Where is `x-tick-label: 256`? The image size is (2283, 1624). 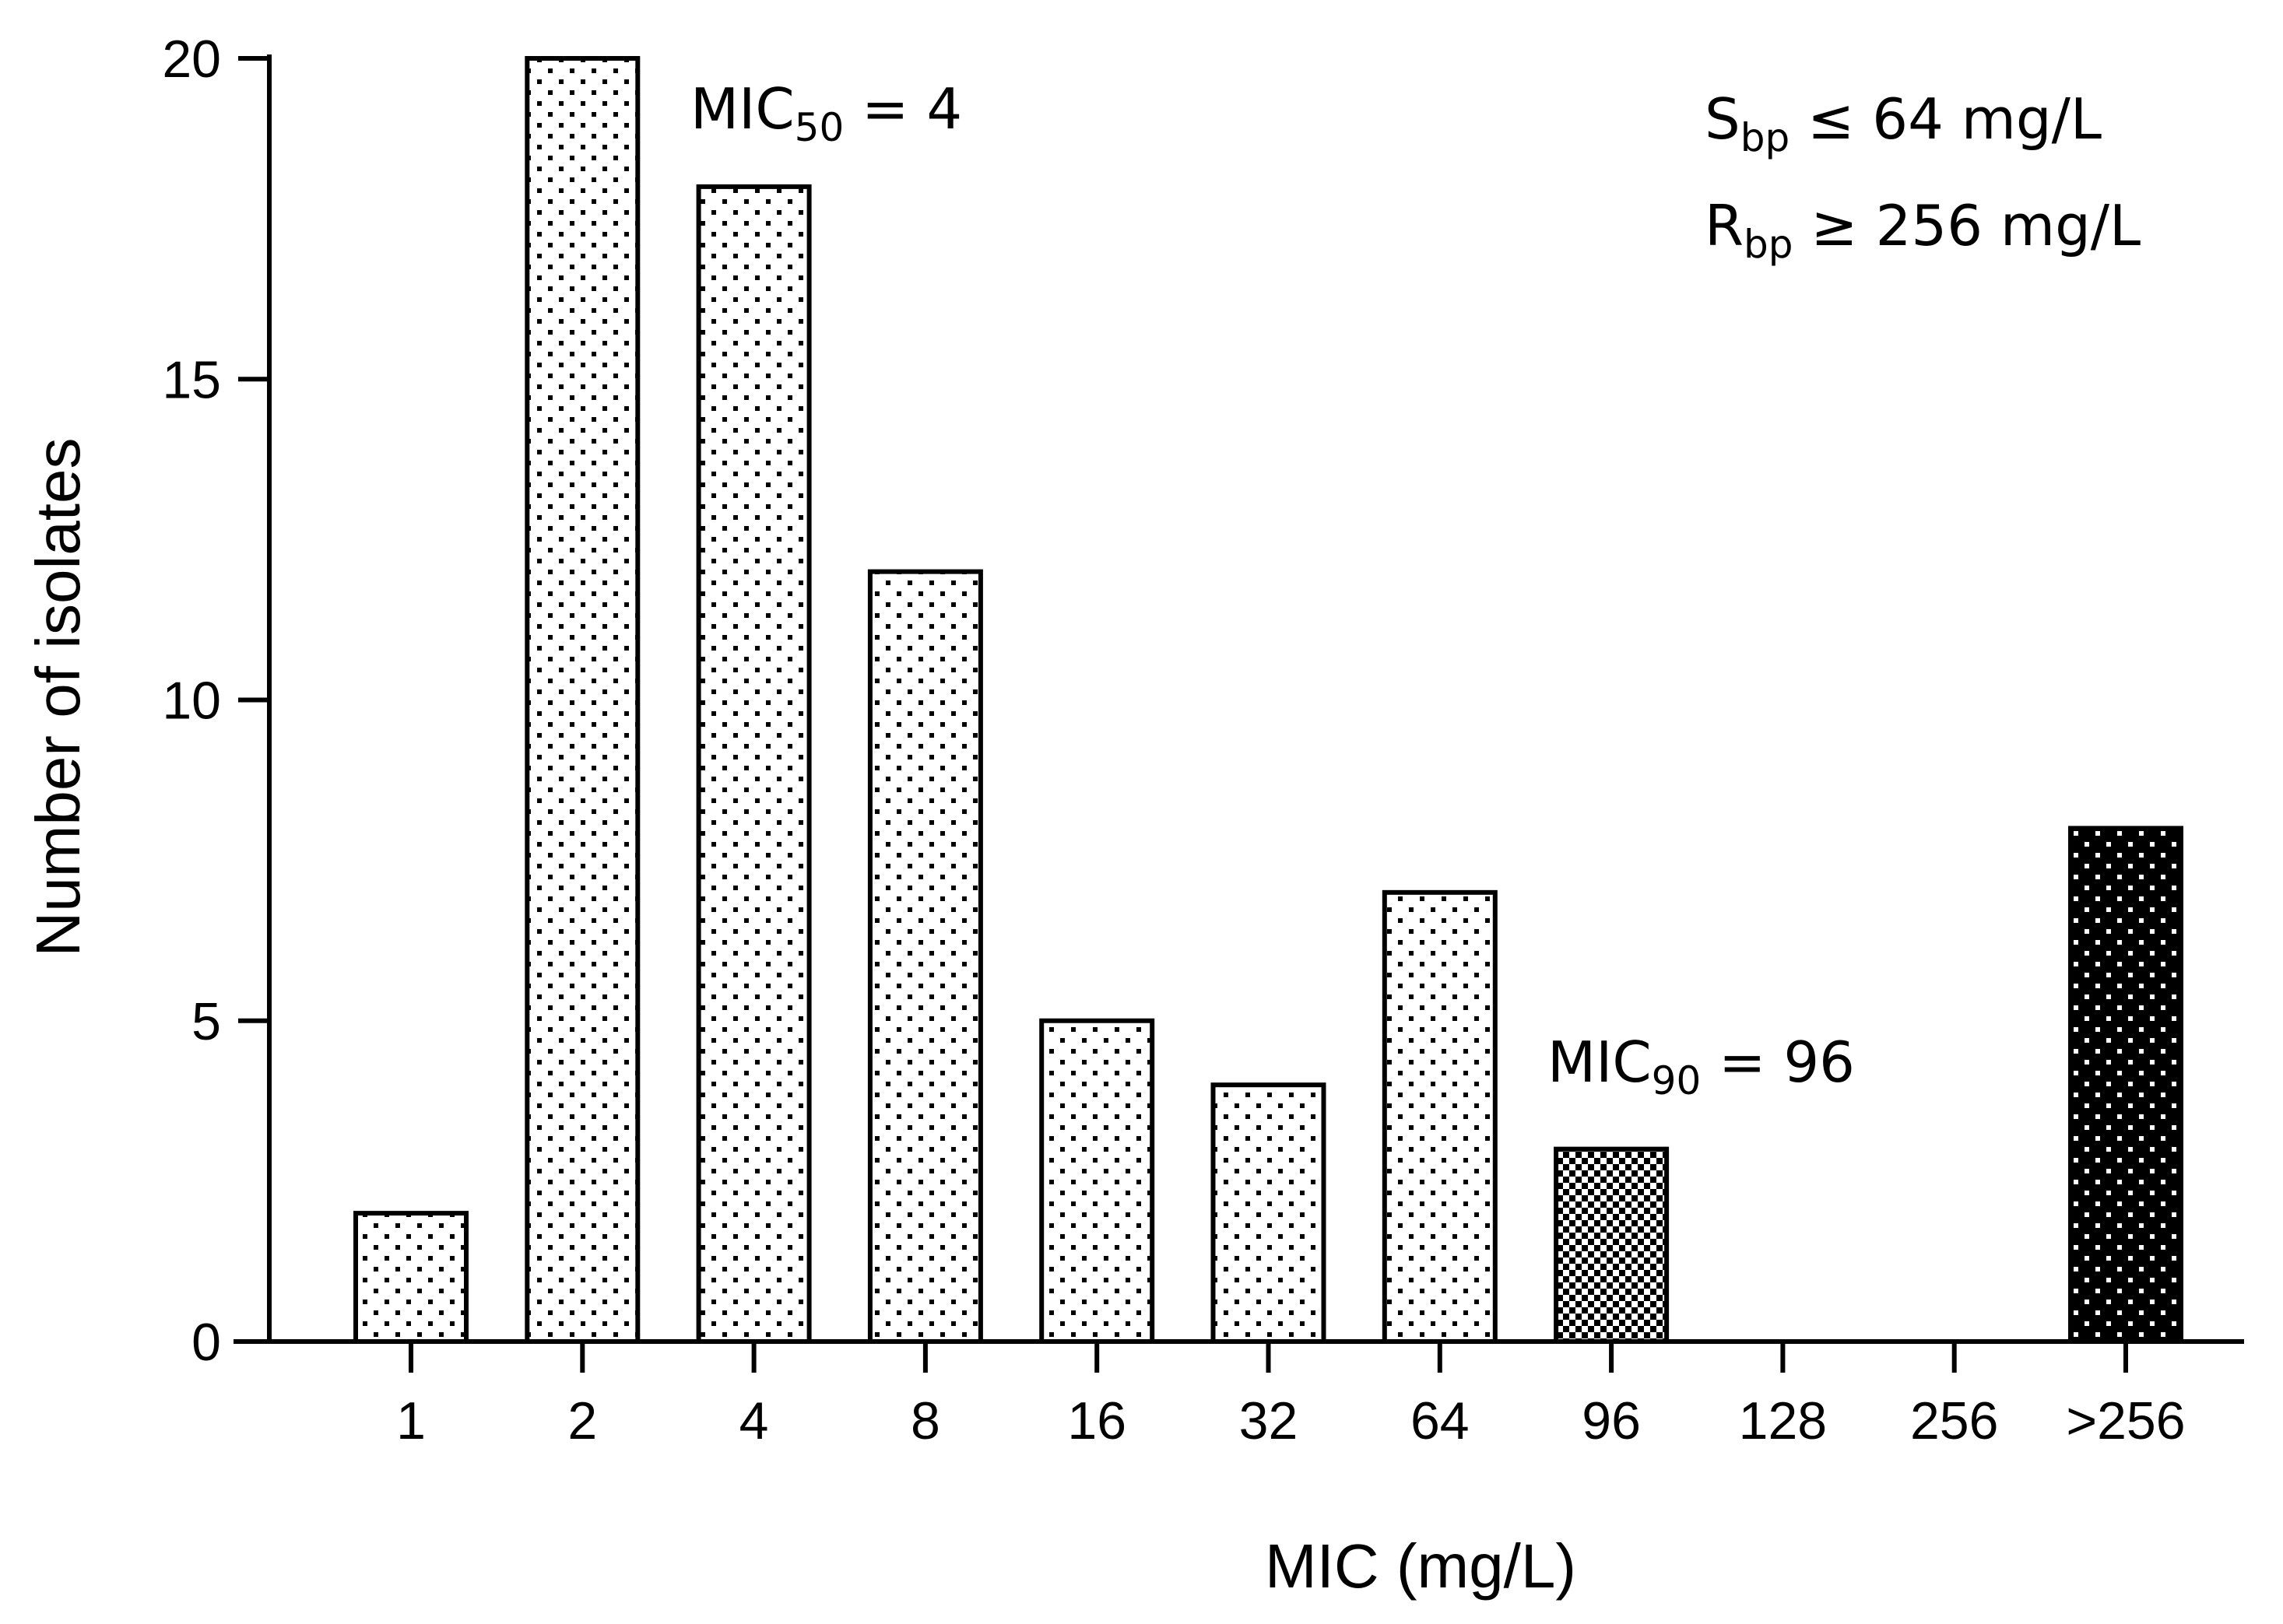 x-tick-label: 256 is located at coordinates (1954, 1421).